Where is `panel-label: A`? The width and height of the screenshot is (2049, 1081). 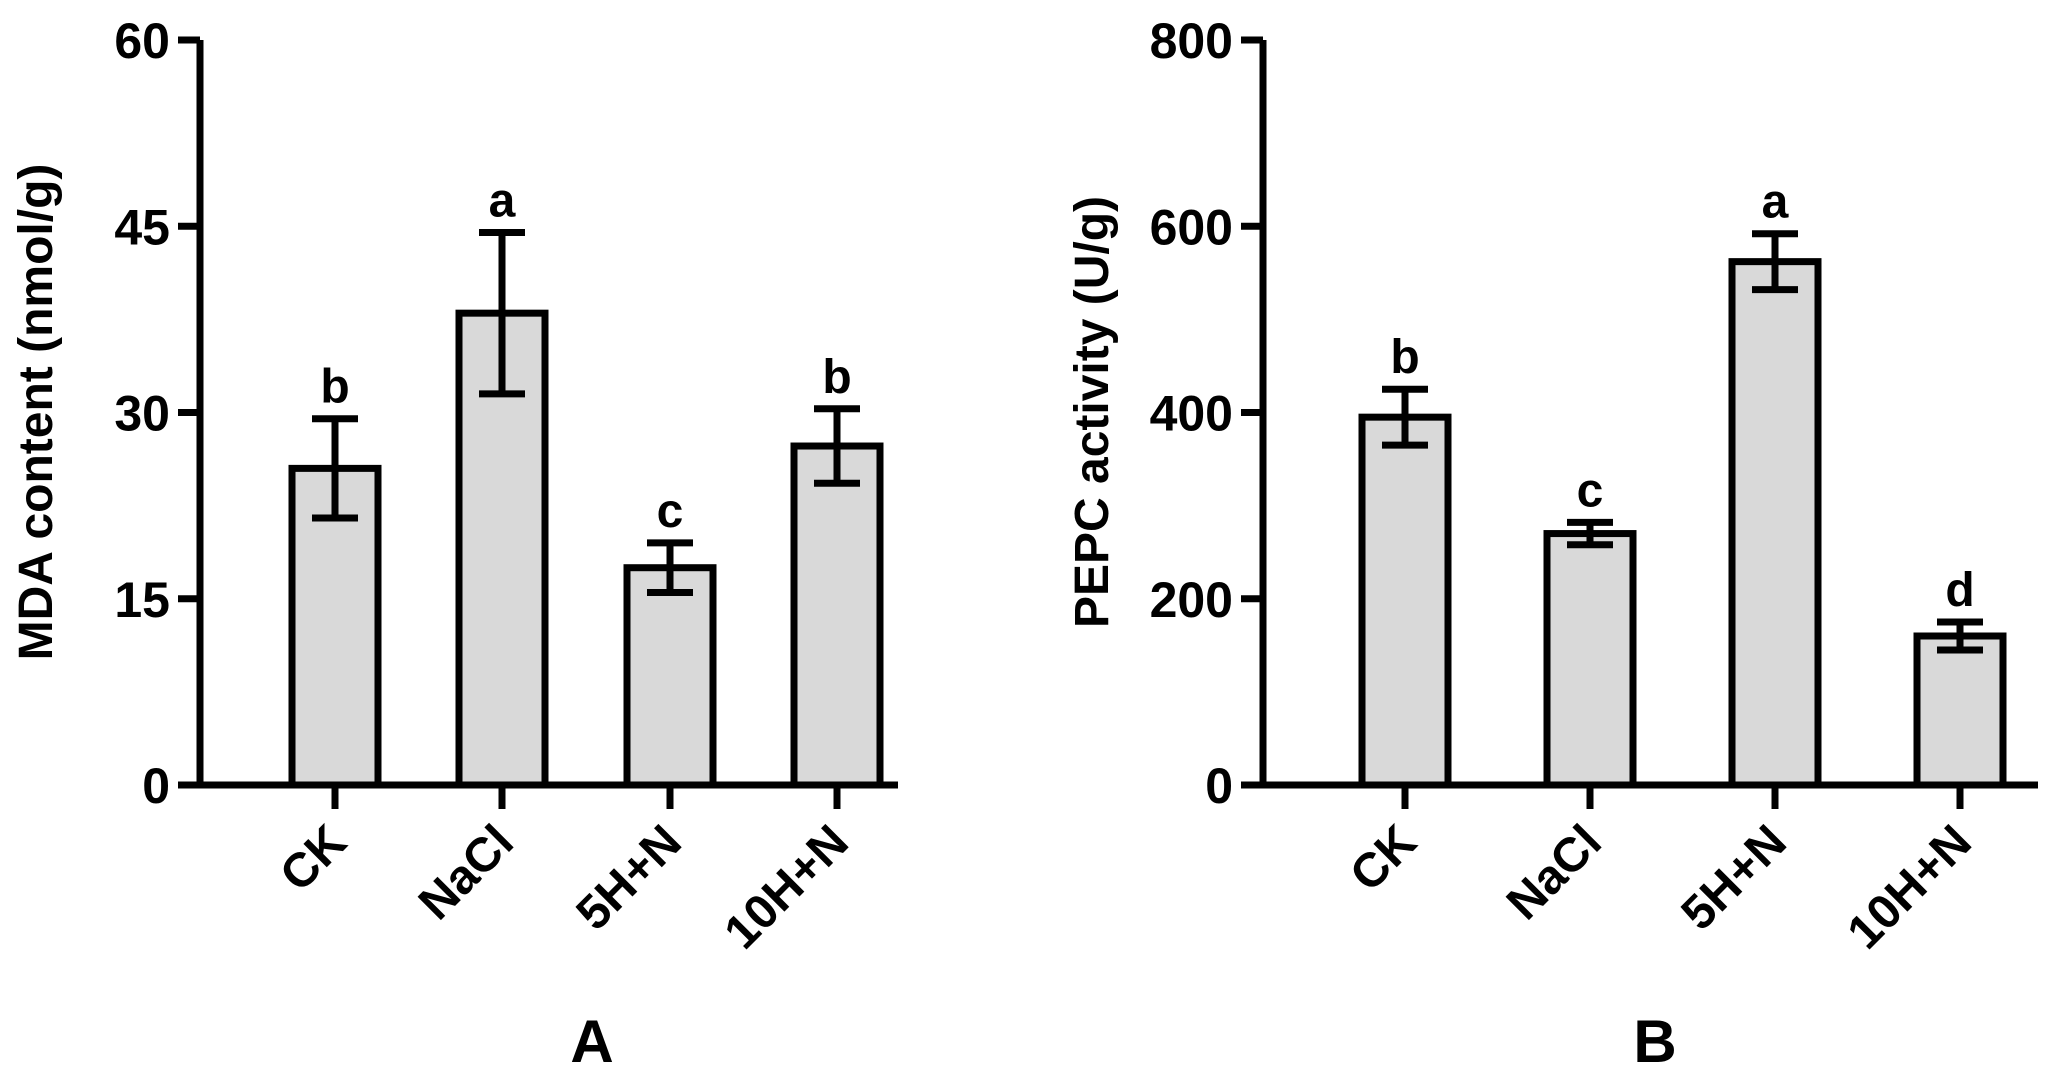
panel-label: A is located at coordinates (591, 1041).